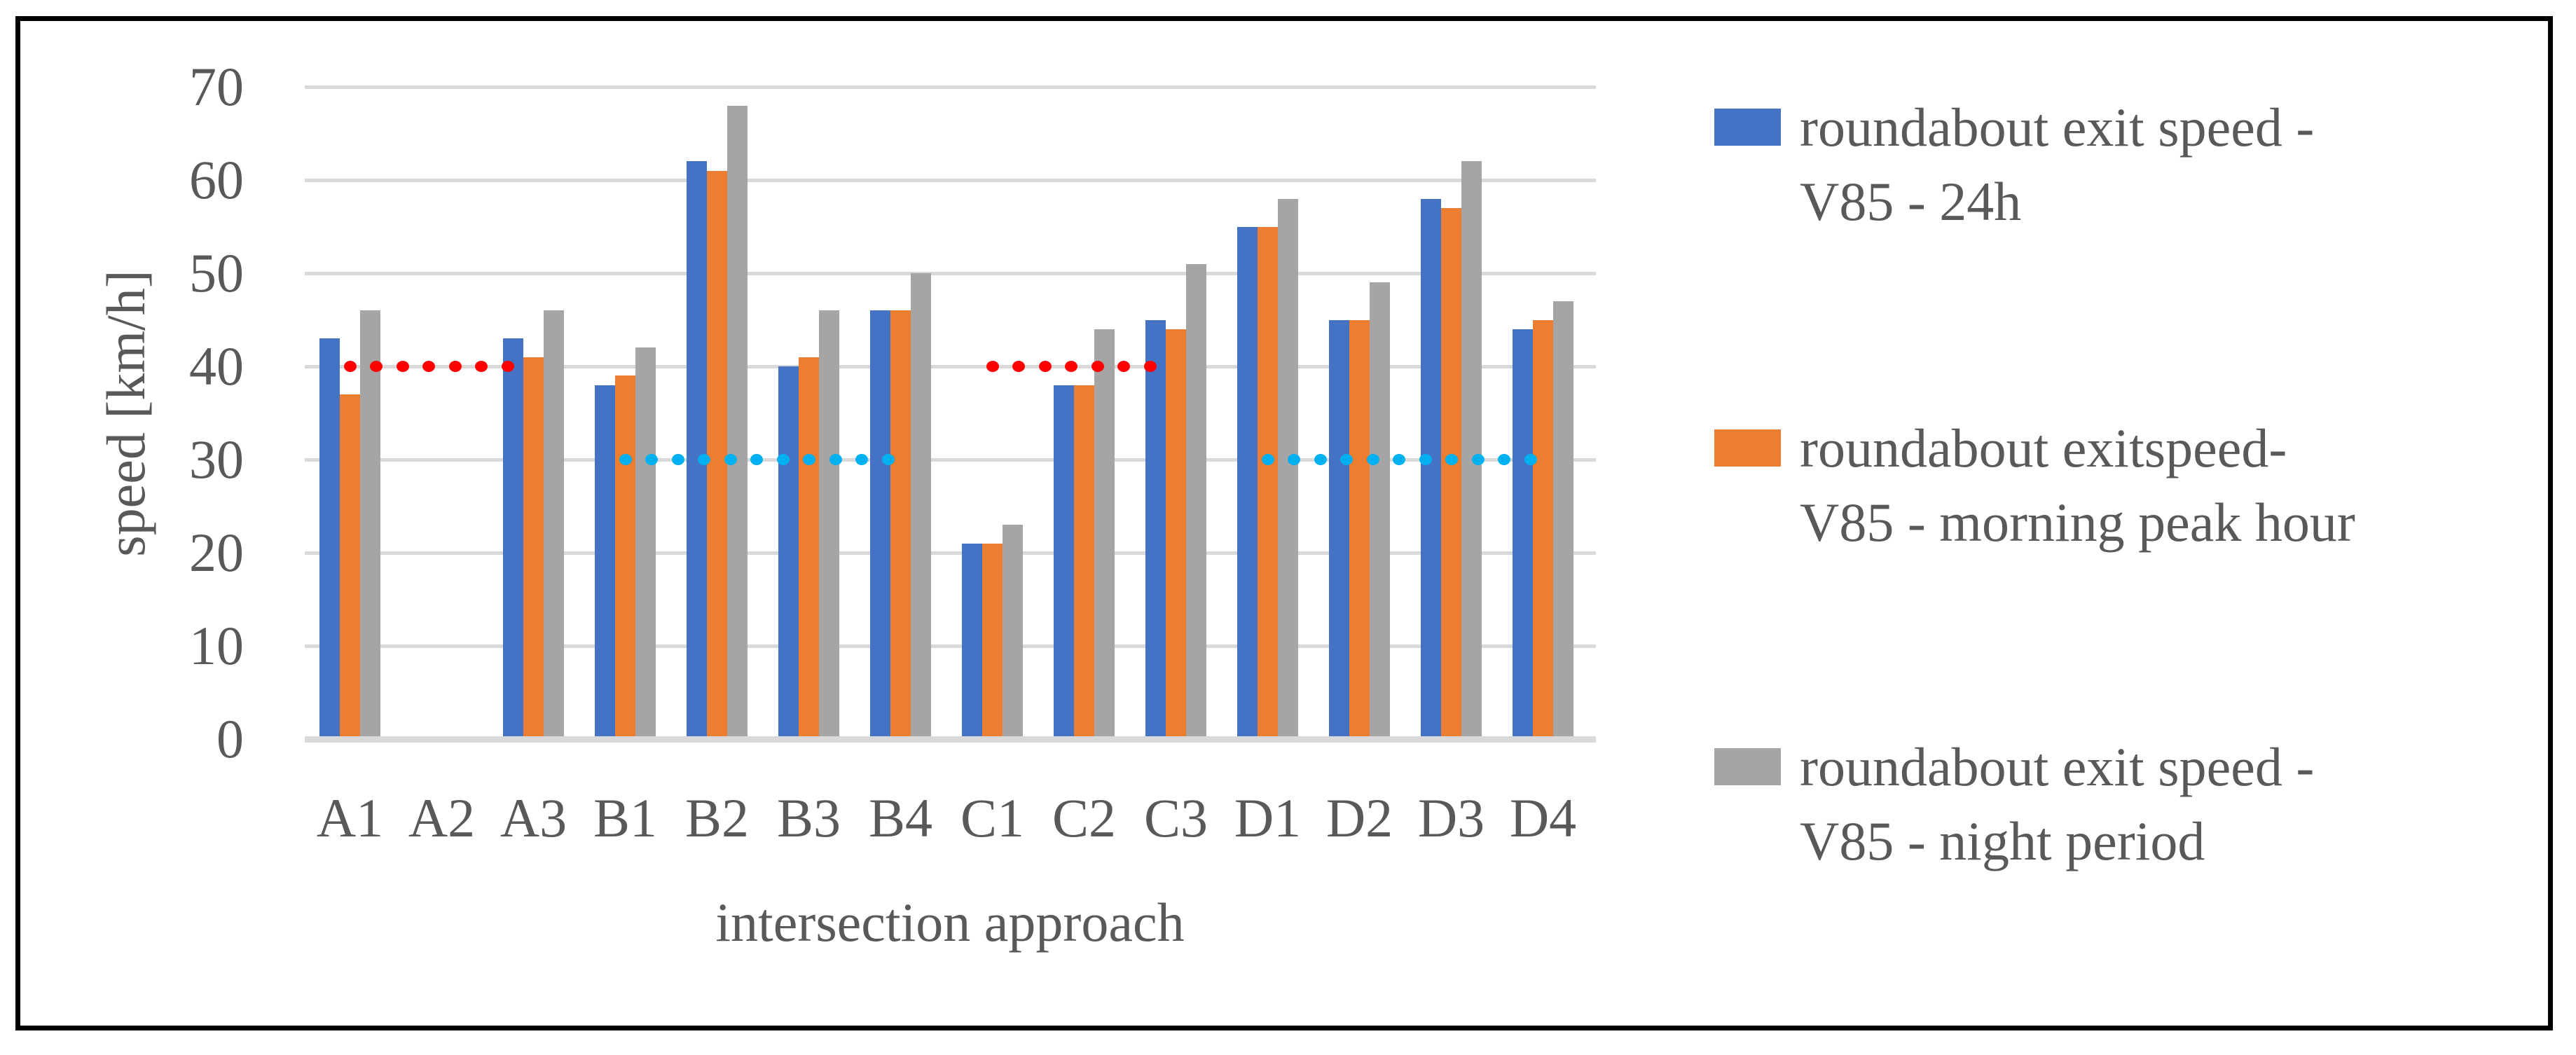  I want to click on legend-label-line: V85 - 24h, so click(1911, 202).